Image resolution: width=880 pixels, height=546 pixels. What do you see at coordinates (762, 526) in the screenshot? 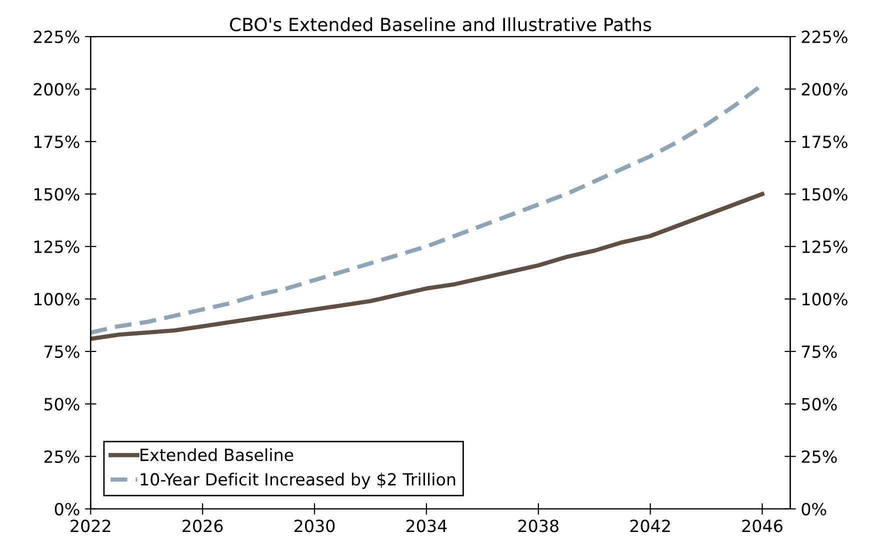
I see `x-tick-label: 2046` at bounding box center [762, 526].